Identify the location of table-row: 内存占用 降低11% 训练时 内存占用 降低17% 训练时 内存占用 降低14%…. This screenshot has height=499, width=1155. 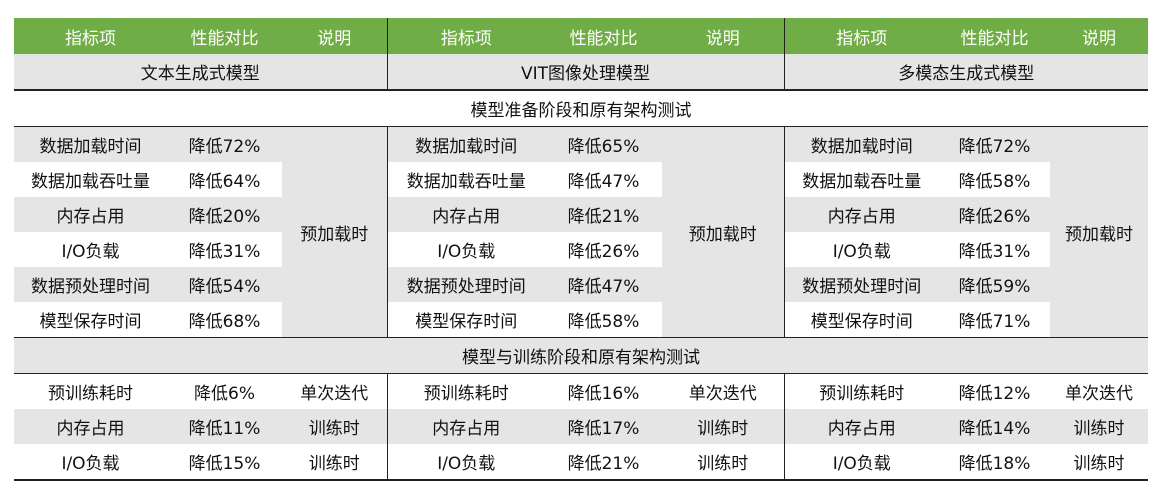
(581, 426).